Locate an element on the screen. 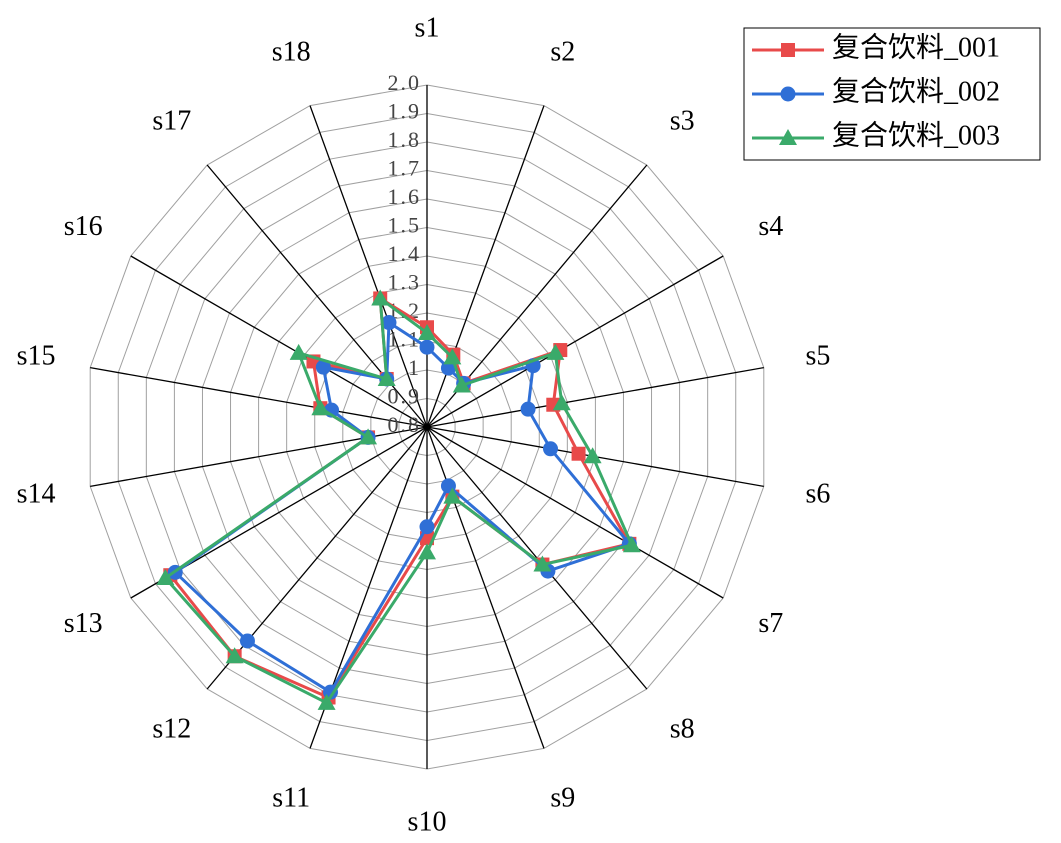 The image size is (1061, 843). legend: 复合饮料_001 复合饮料_002 复合饮料_003 is located at coordinates (892, 94).